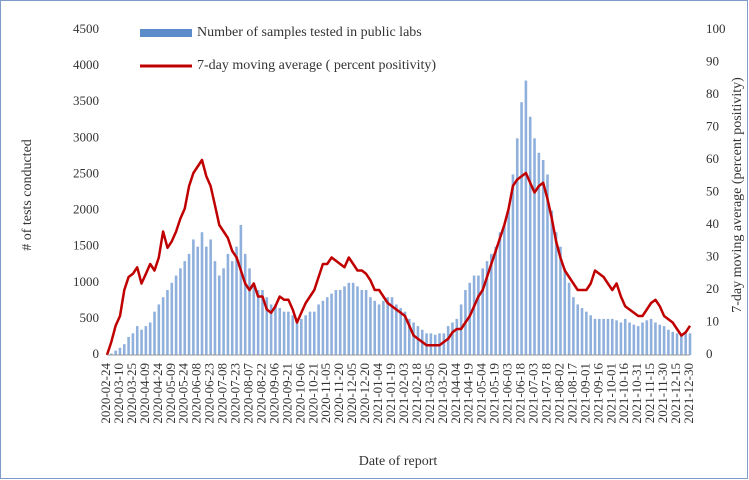 The image size is (749, 480). What do you see at coordinates (507, 393) in the screenshot?
I see `x-tick-label: 2021-06-03` at bounding box center [507, 393].